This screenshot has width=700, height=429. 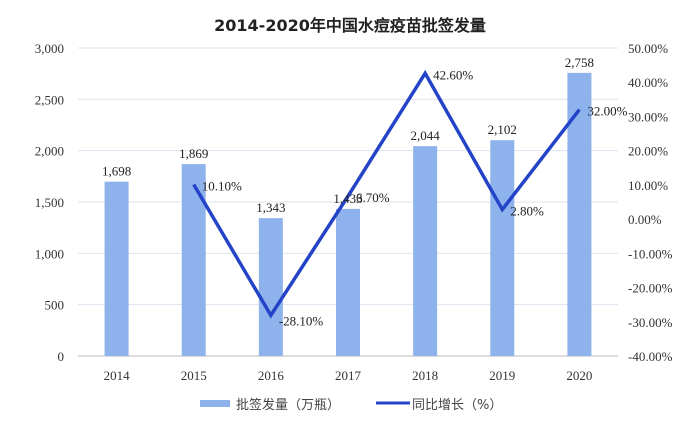 What do you see at coordinates (350, 25) in the screenshot?
I see `chart-title: 2014-2020年中国水痘疫苗批签发量` at bounding box center [350, 25].